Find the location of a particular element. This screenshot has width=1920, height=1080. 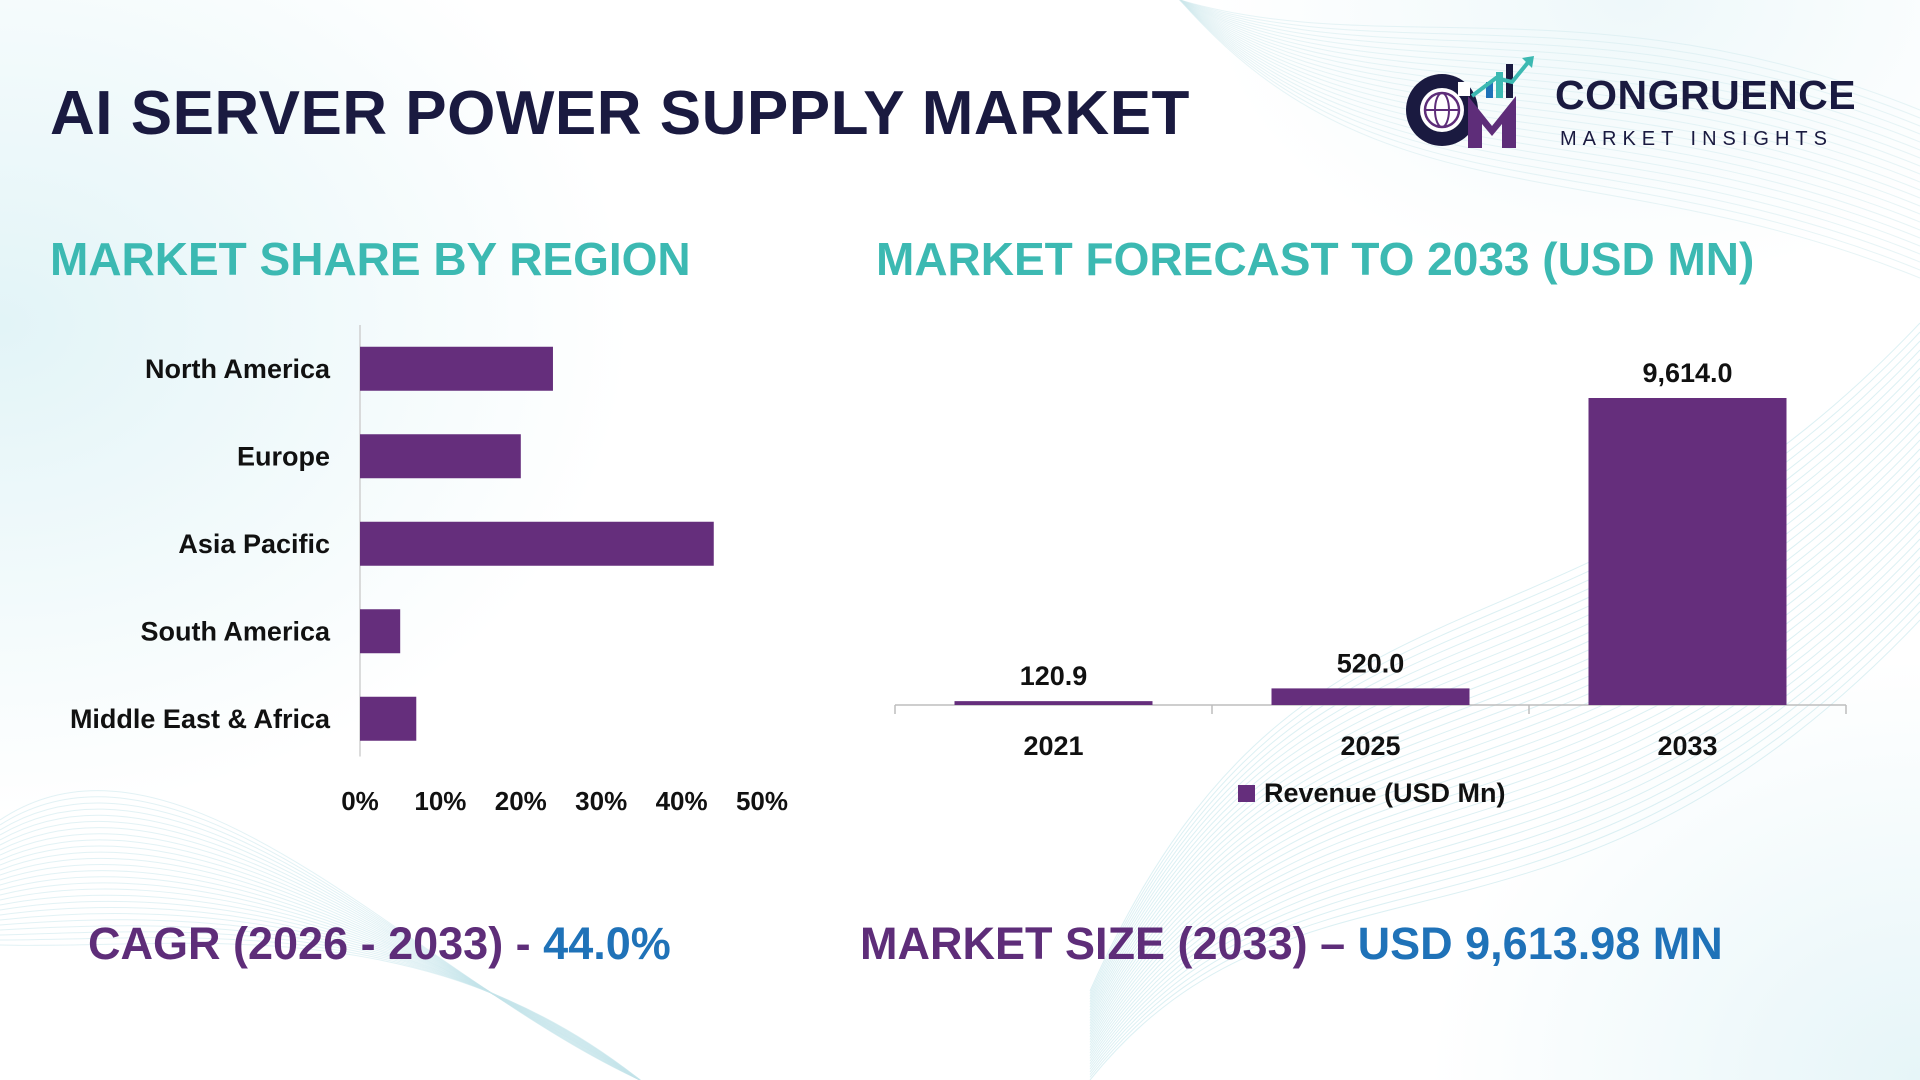

logo-subtitle: MARKET INSIGHTS is located at coordinates (1696, 139).